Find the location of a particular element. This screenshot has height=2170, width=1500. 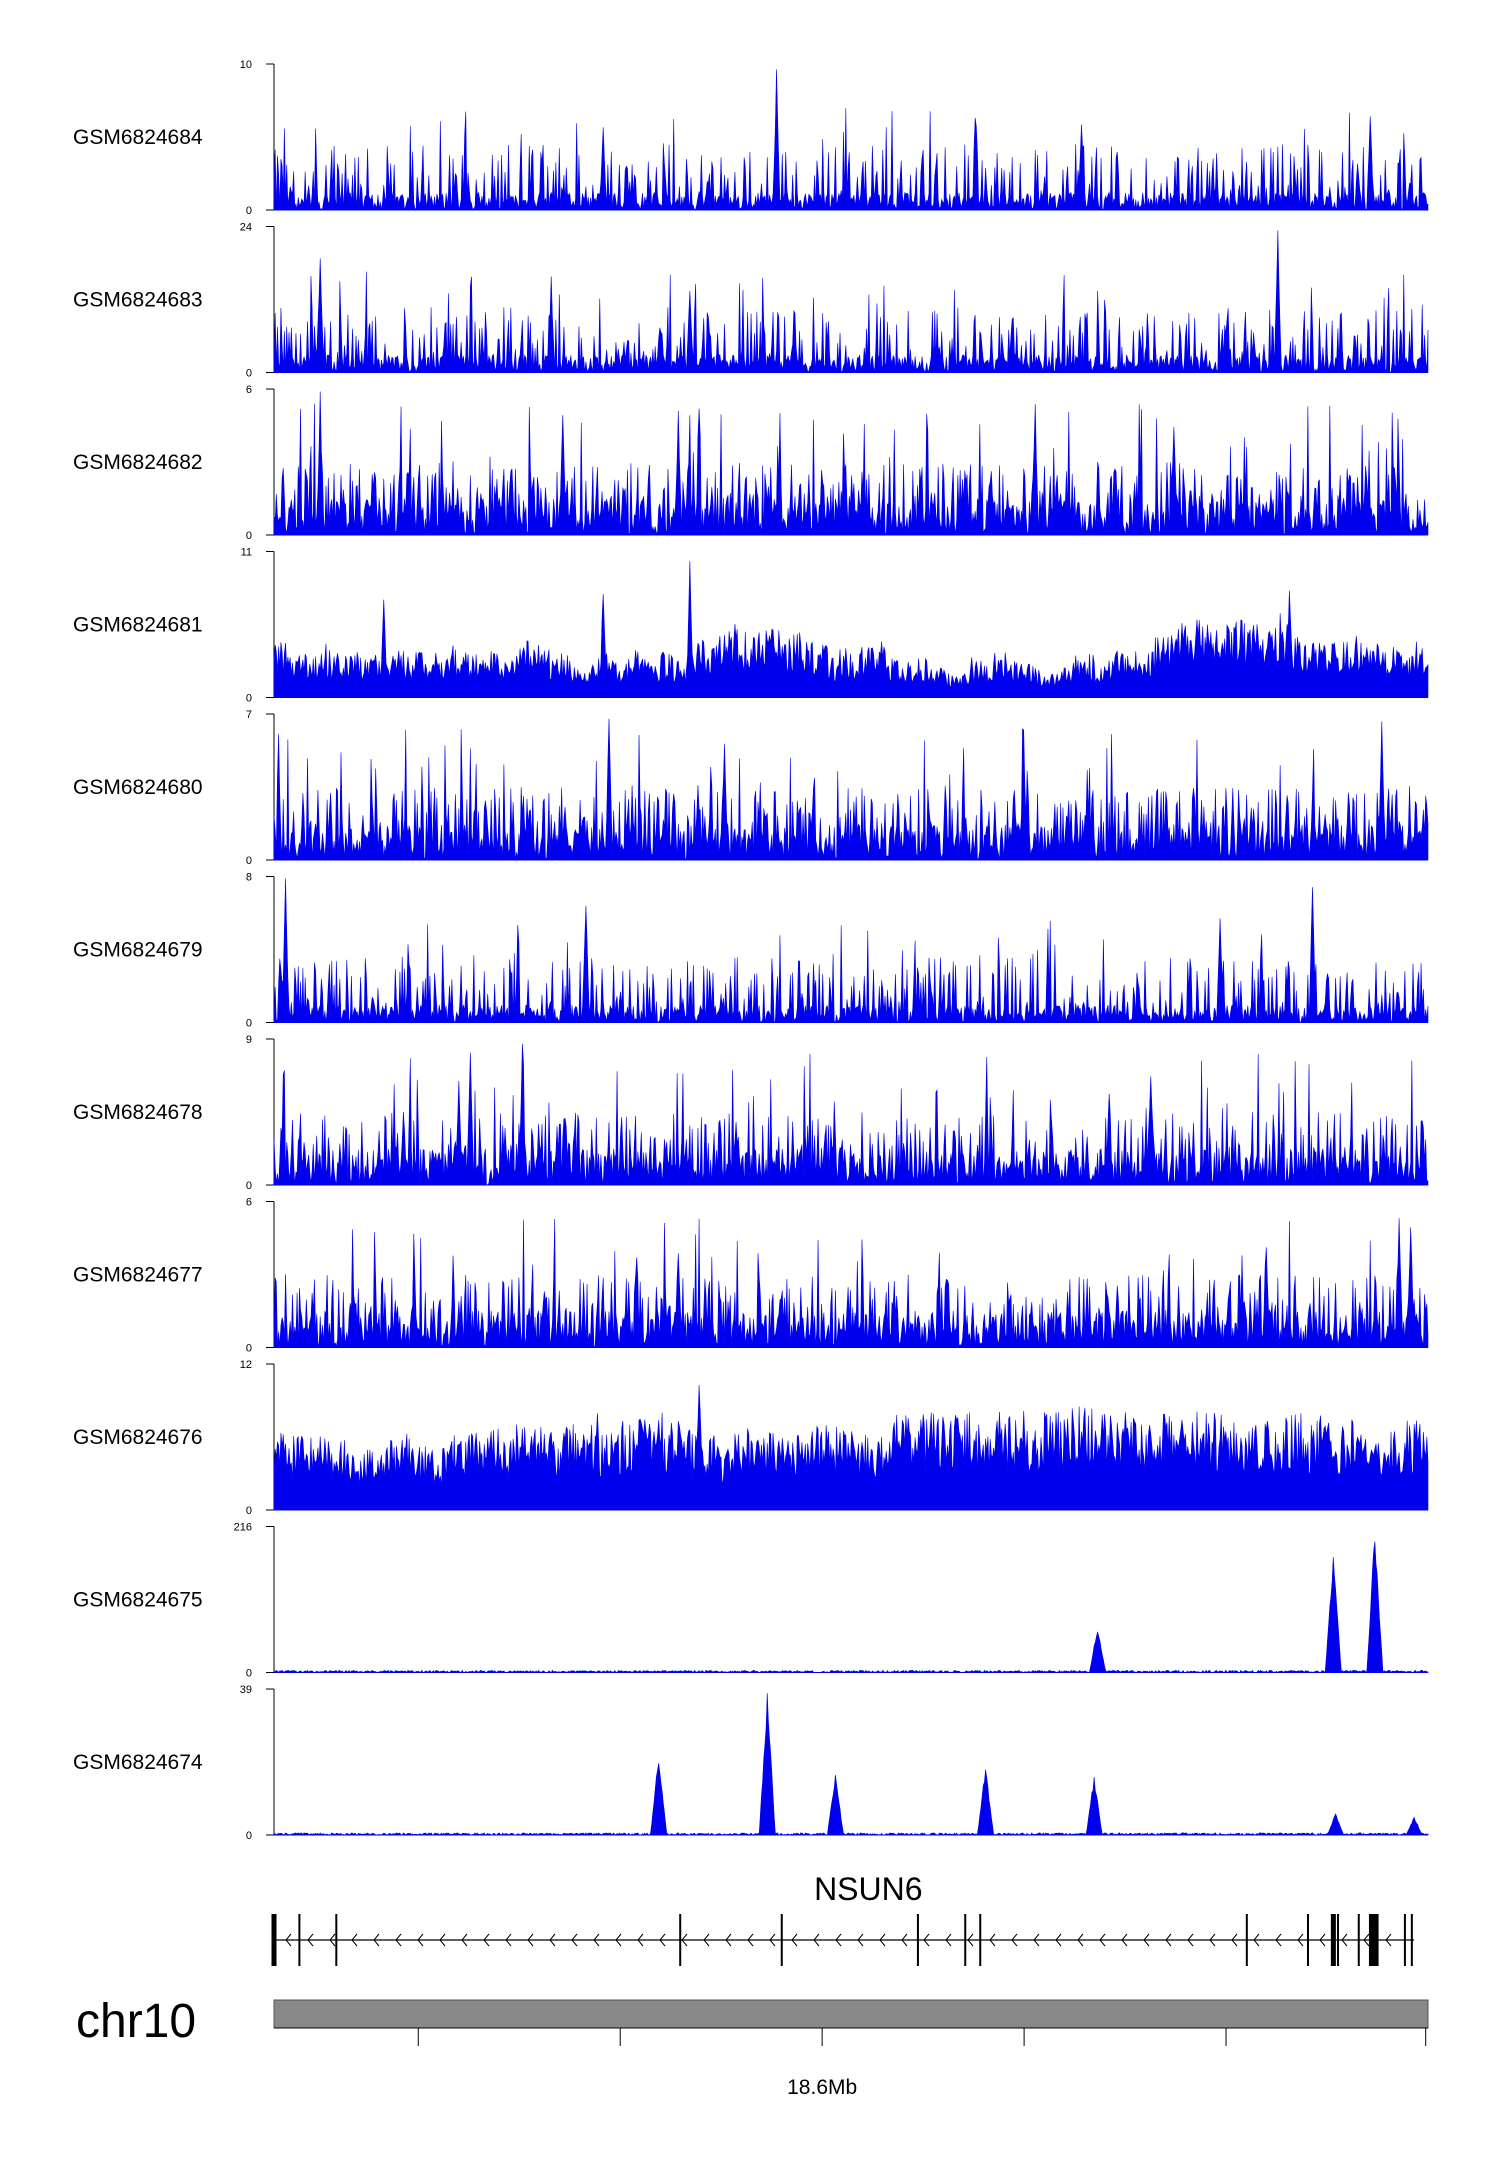

y-max-label: 7 is located at coordinates (249, 715).